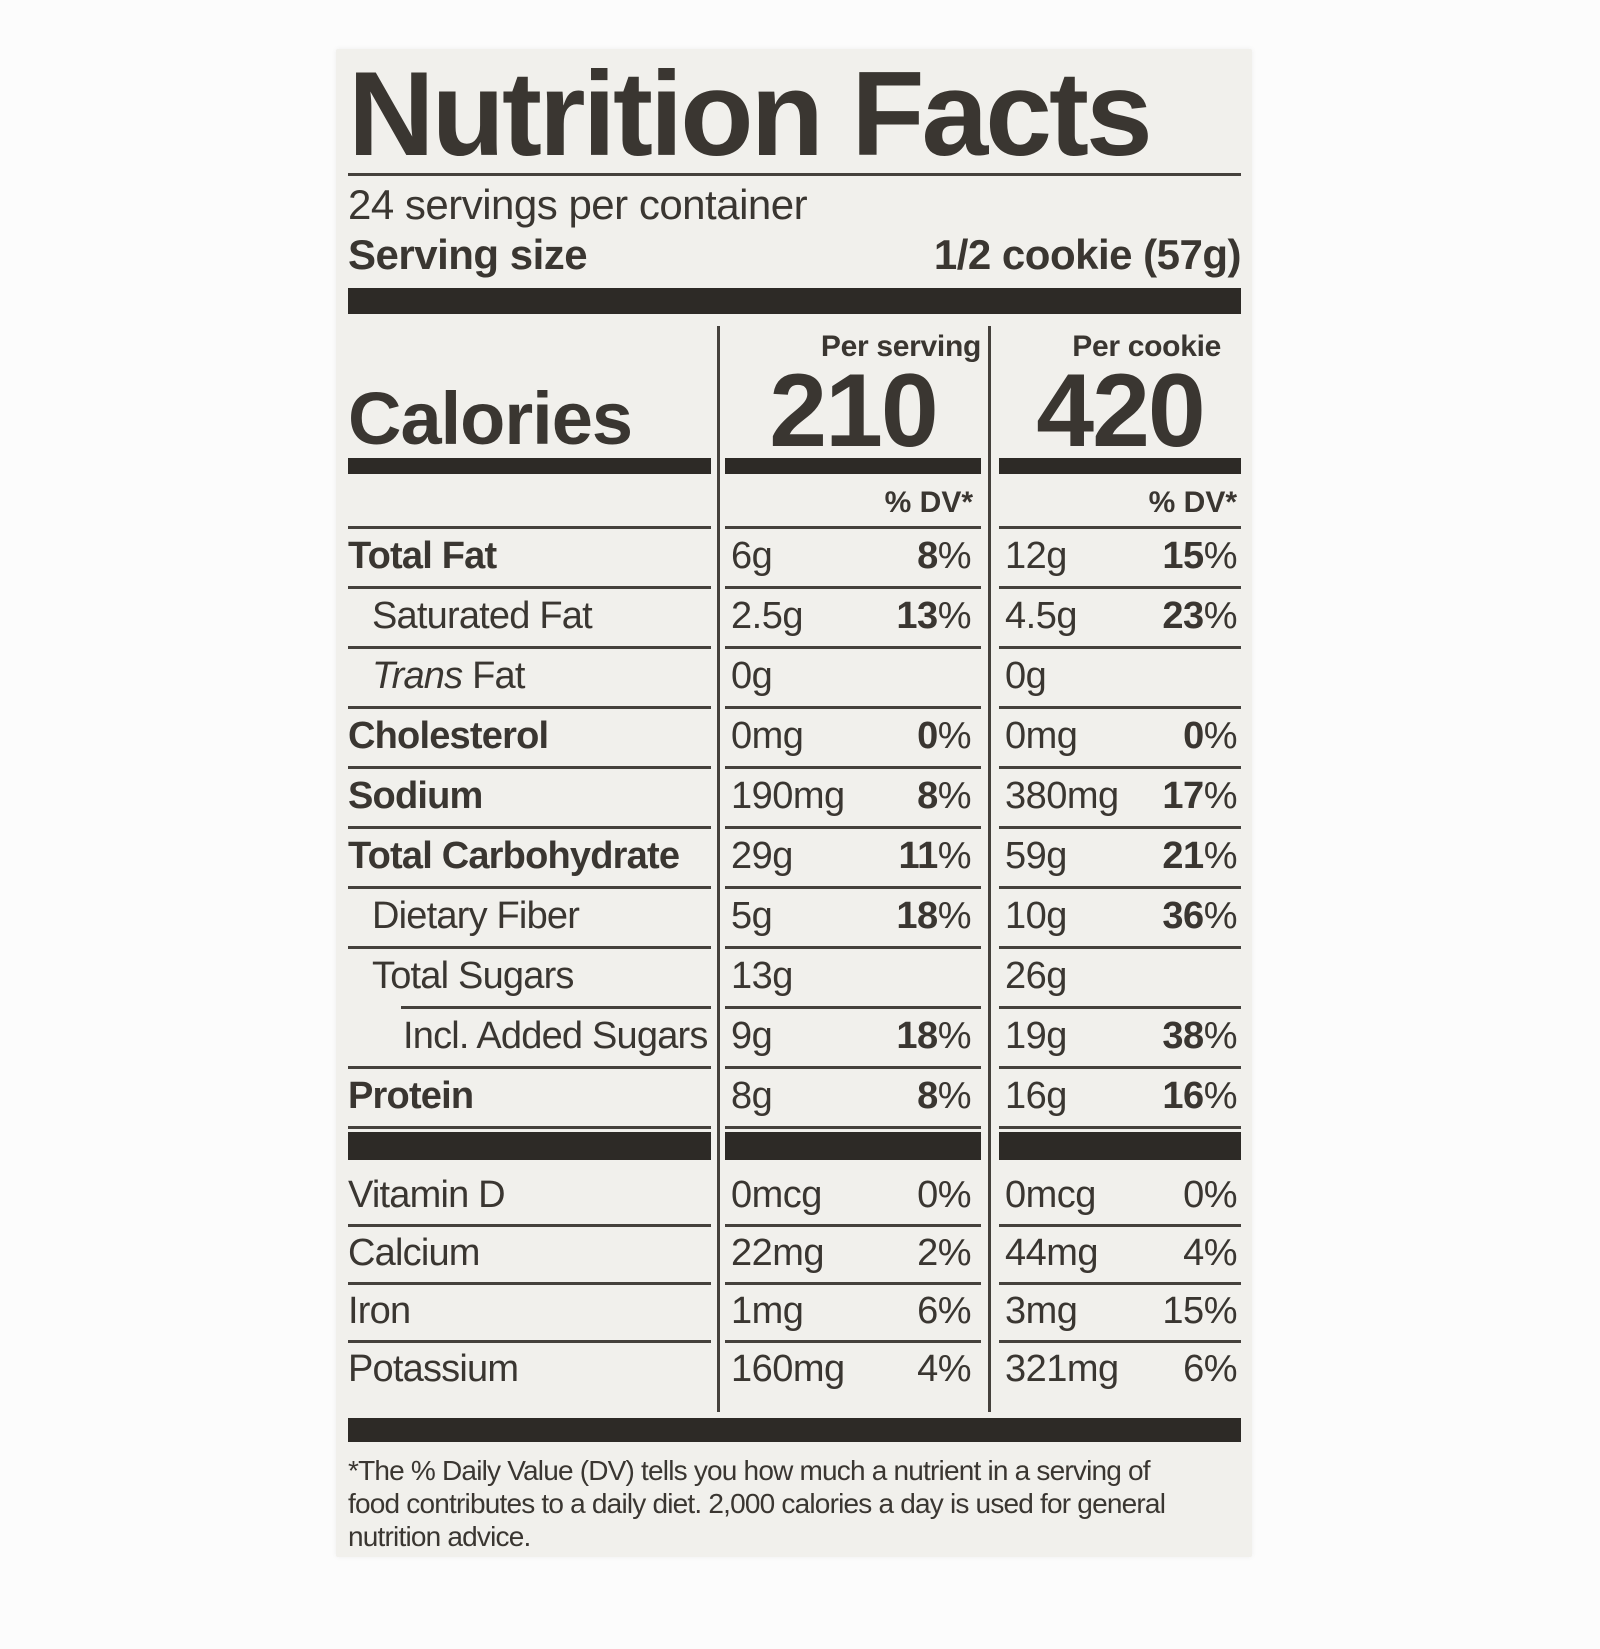 This screenshot has width=1600, height=1649. Describe the element at coordinates (853, 556) in the screenshot. I see `per-serving-value: 6g 8%` at that location.